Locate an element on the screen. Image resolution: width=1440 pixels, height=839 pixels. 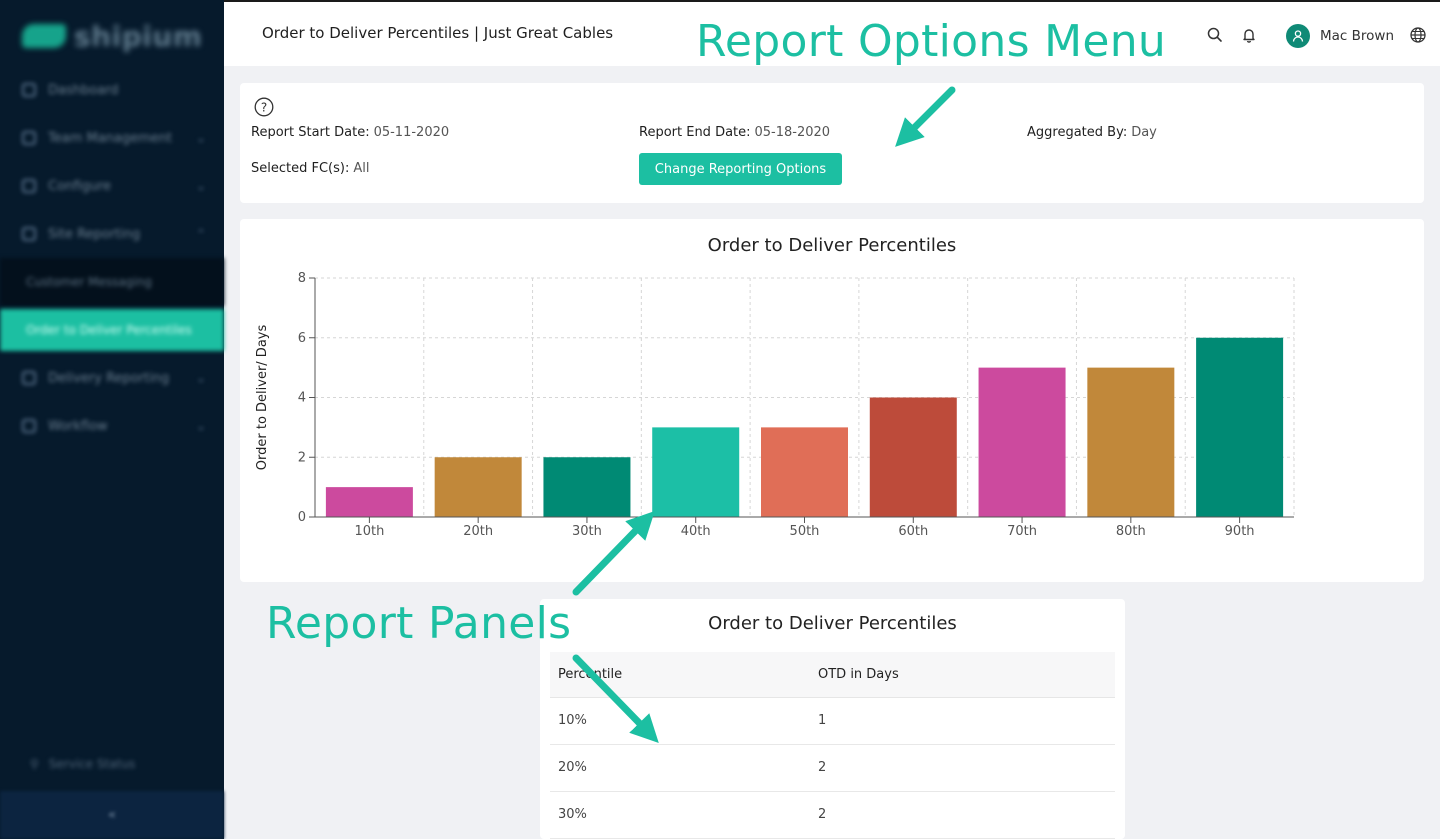
avatar is located at coordinates (1298, 36).